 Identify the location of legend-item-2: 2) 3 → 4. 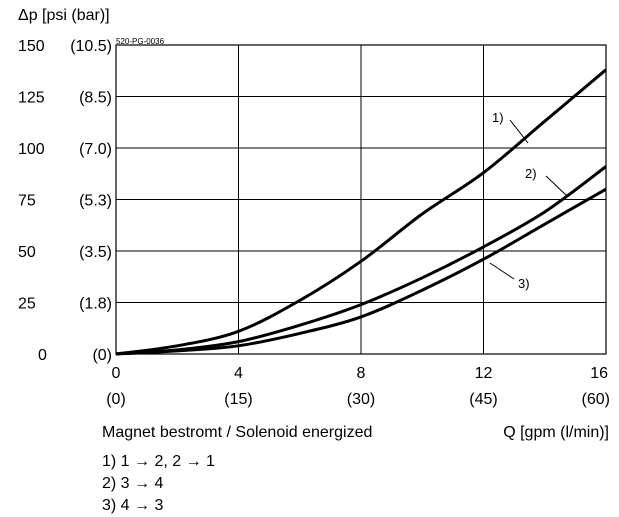
(132, 483).